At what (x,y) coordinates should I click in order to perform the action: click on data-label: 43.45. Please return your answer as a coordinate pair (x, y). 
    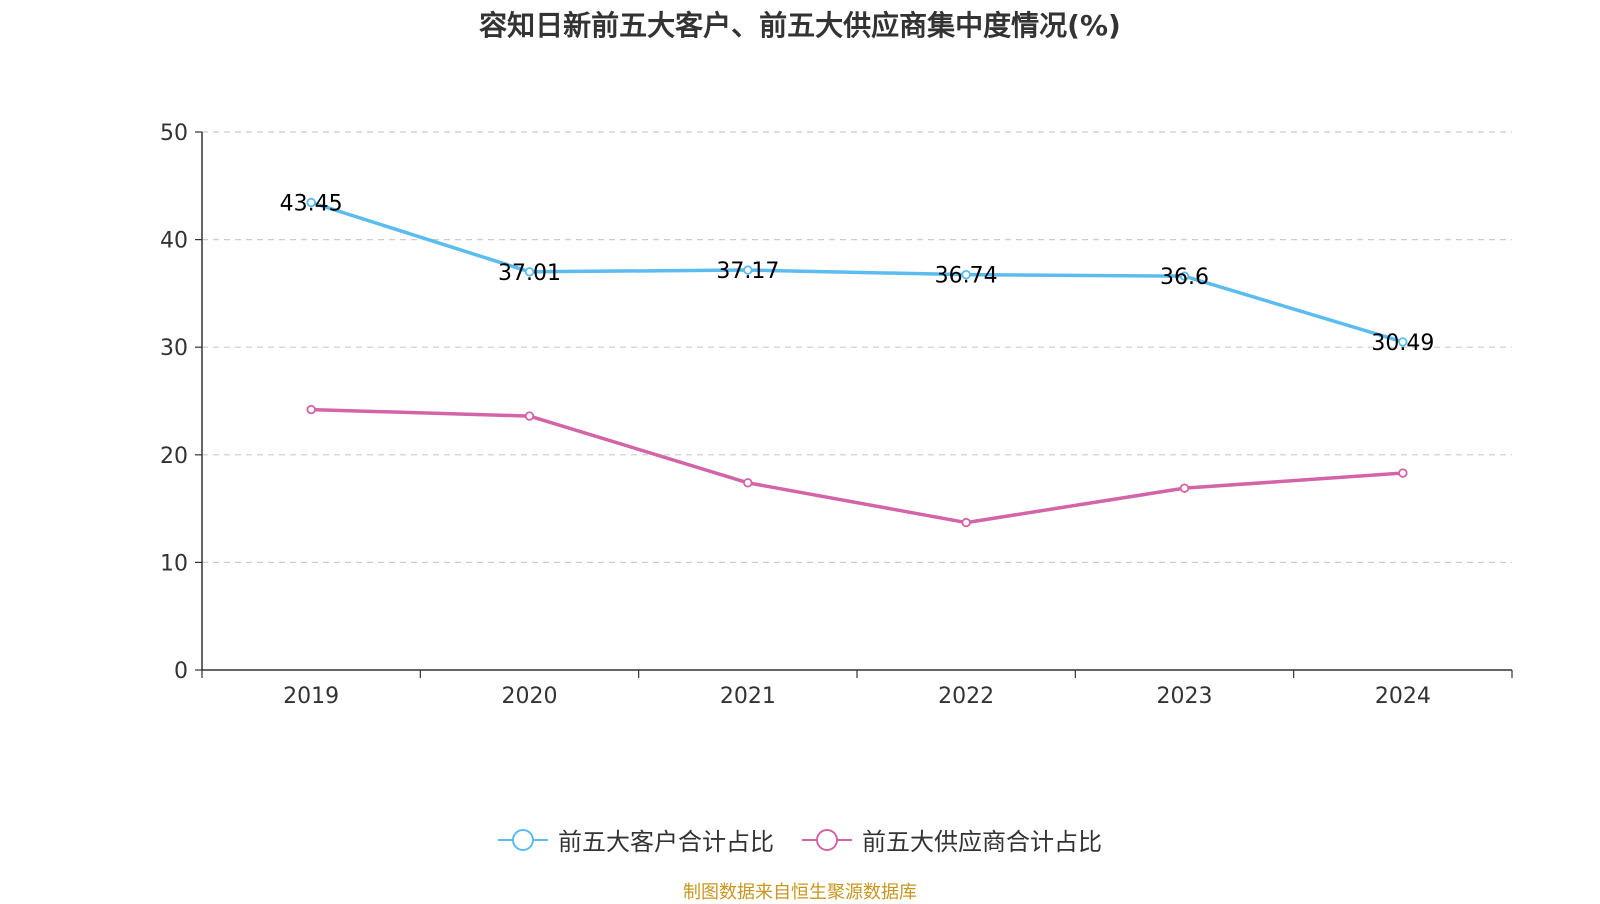
    Looking at the image, I should click on (311, 203).